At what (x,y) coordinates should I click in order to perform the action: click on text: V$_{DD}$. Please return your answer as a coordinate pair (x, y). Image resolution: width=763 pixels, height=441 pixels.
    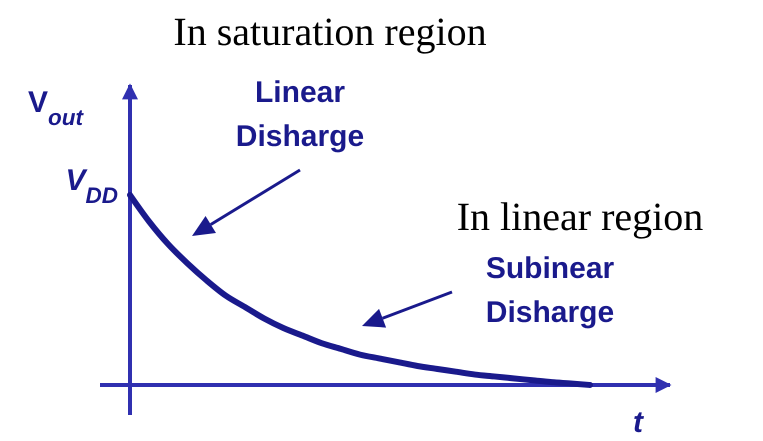
    Looking at the image, I should click on (91, 186).